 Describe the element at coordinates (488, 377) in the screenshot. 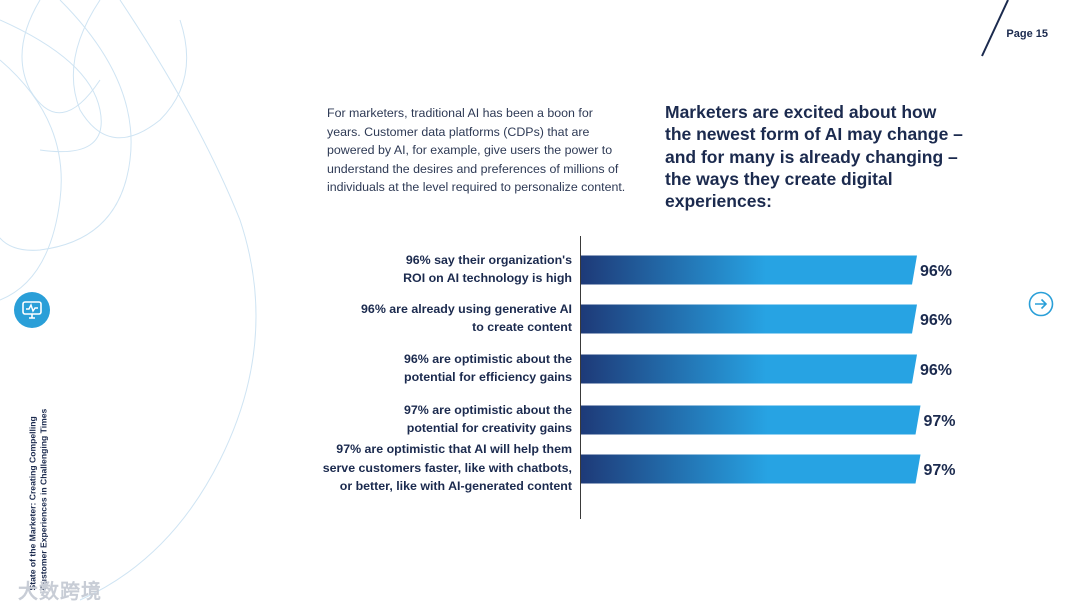

I see `category-label-line: potential for efficiency gains` at that location.